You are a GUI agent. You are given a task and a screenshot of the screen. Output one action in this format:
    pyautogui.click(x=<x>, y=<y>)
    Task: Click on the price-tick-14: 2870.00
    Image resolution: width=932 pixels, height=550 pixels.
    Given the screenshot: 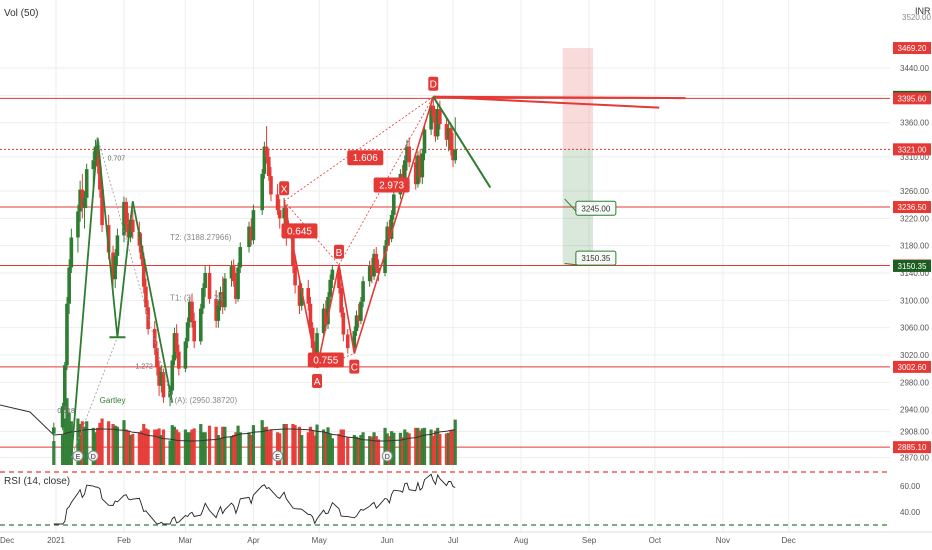 What is the action you would take?
    pyautogui.click(x=914, y=458)
    